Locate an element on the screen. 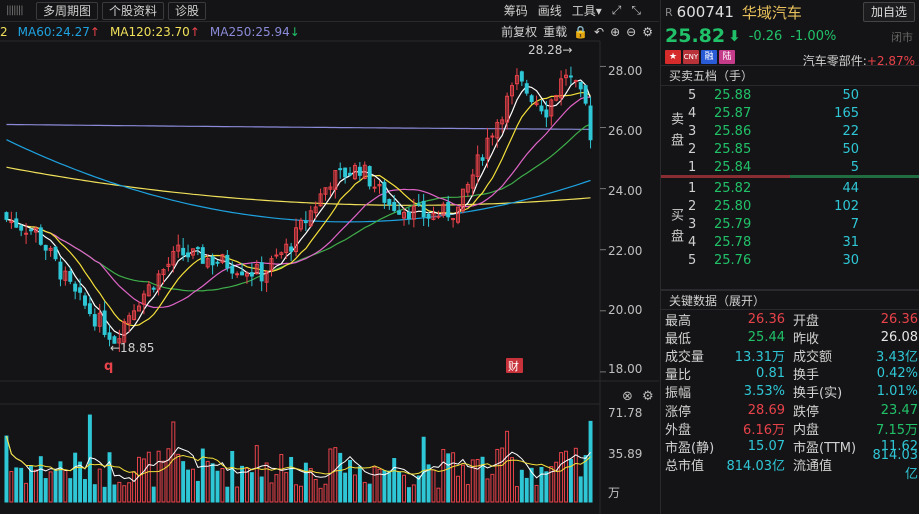  keydata-label: 市盈(静) is located at coordinates (690, 448).